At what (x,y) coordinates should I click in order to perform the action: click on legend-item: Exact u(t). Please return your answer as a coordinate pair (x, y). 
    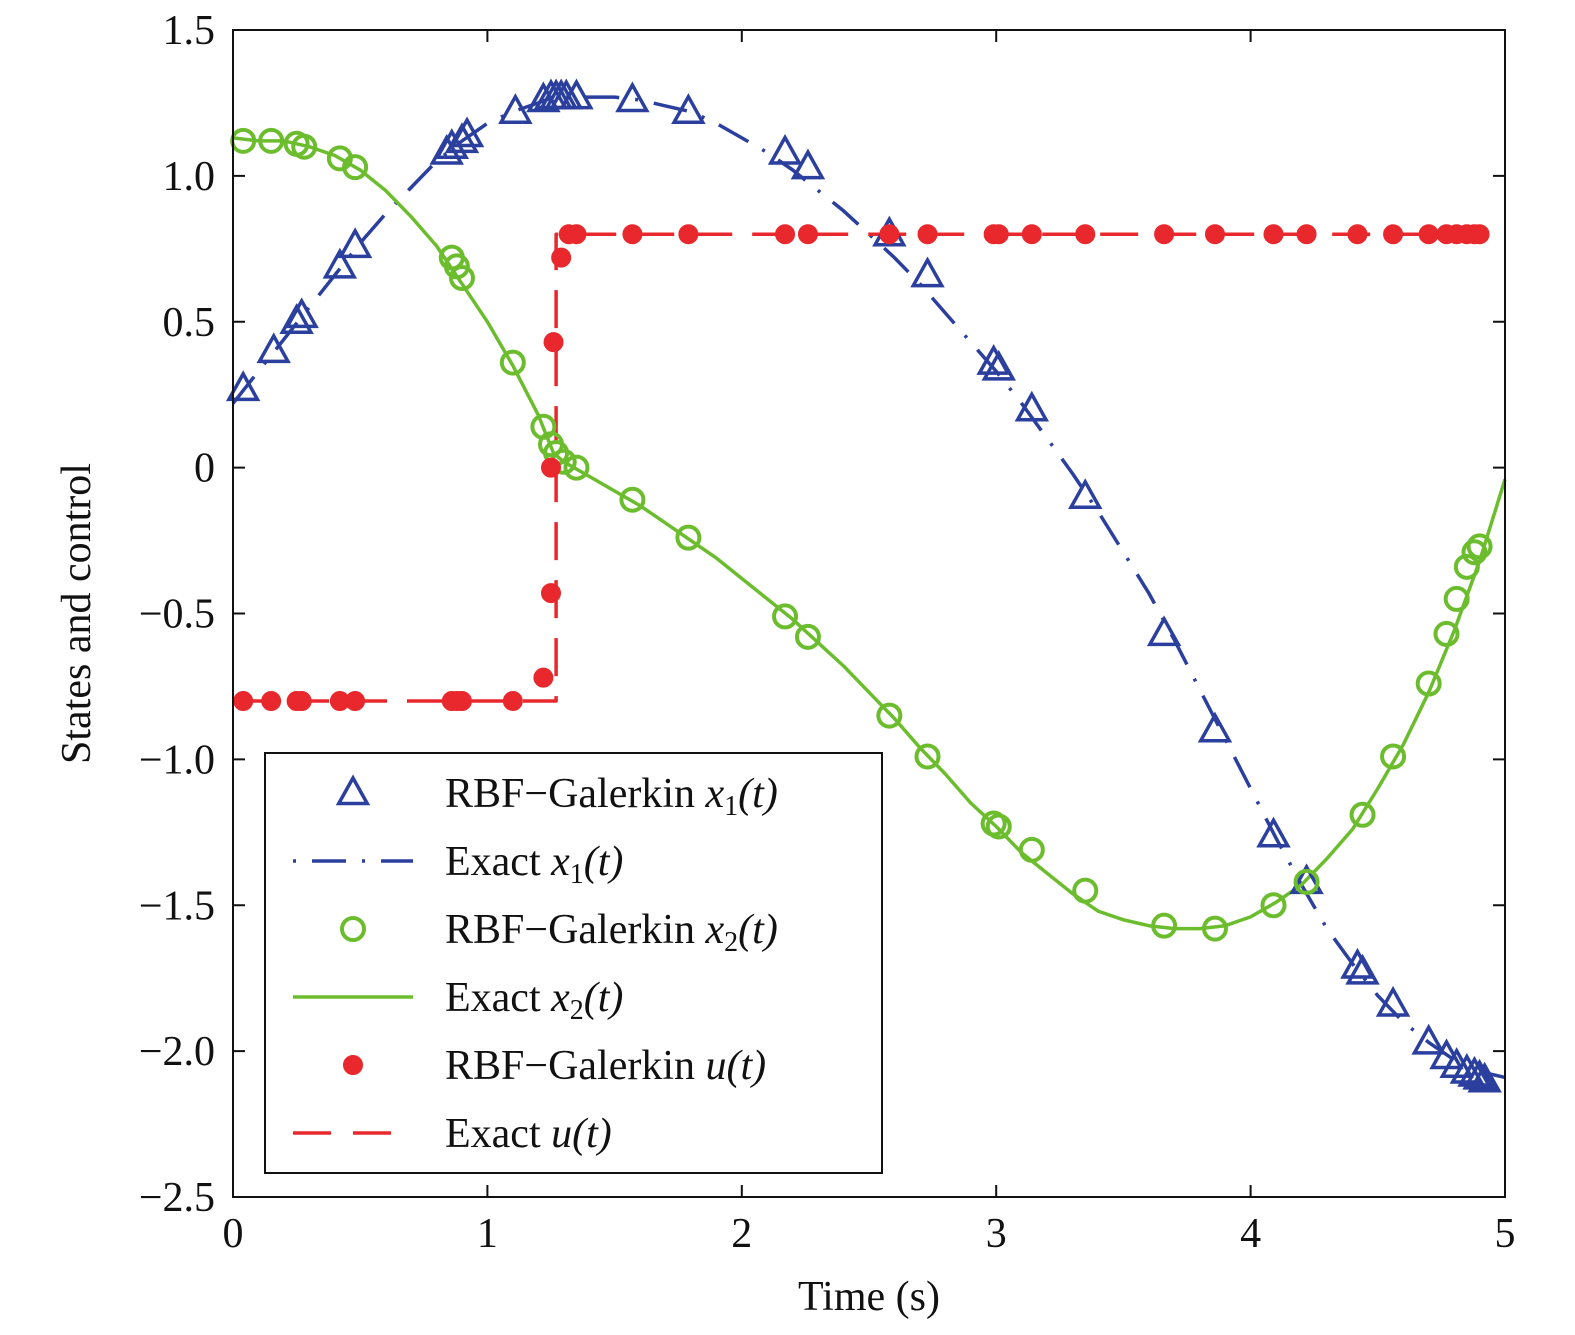
    Looking at the image, I should click on (452, 1134).